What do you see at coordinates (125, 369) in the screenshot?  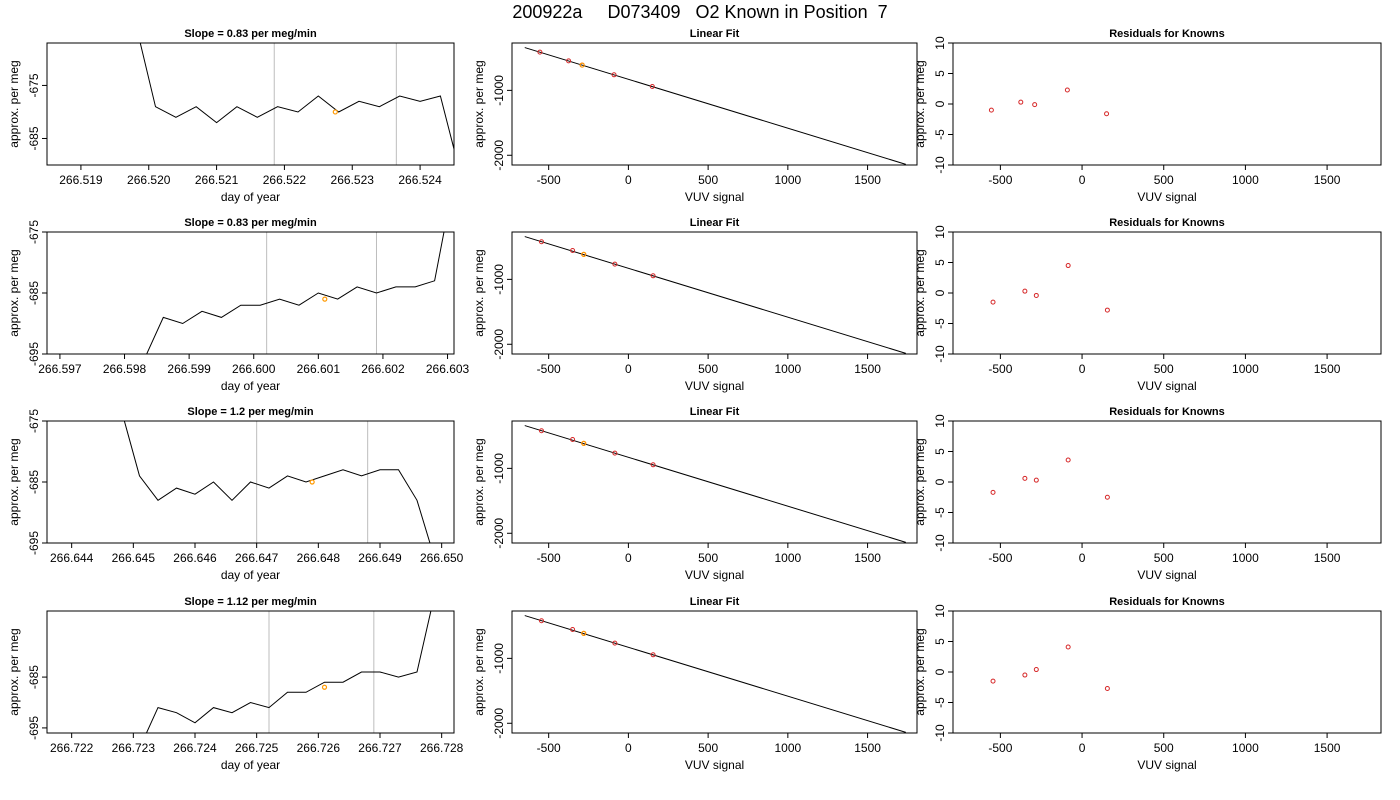 I see `x-tick-label: 266.598` at bounding box center [125, 369].